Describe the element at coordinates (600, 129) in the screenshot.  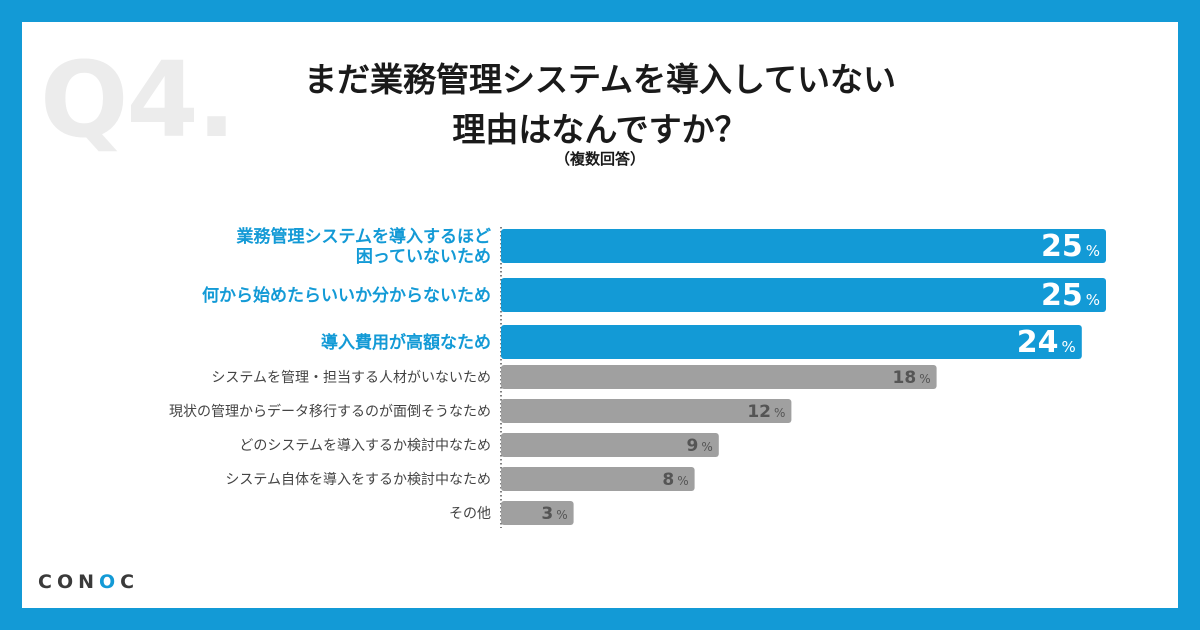
I see `chart-title-line-2: 理由はなんですか？` at that location.